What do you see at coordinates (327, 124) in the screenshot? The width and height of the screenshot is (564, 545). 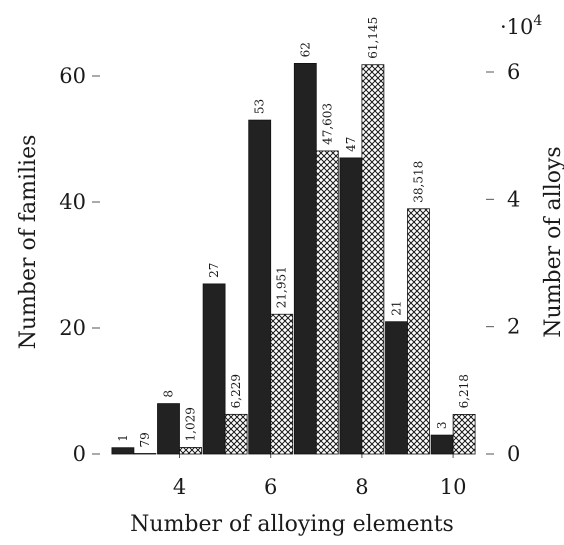 I see `data-label-alloys: 47,603` at bounding box center [327, 124].